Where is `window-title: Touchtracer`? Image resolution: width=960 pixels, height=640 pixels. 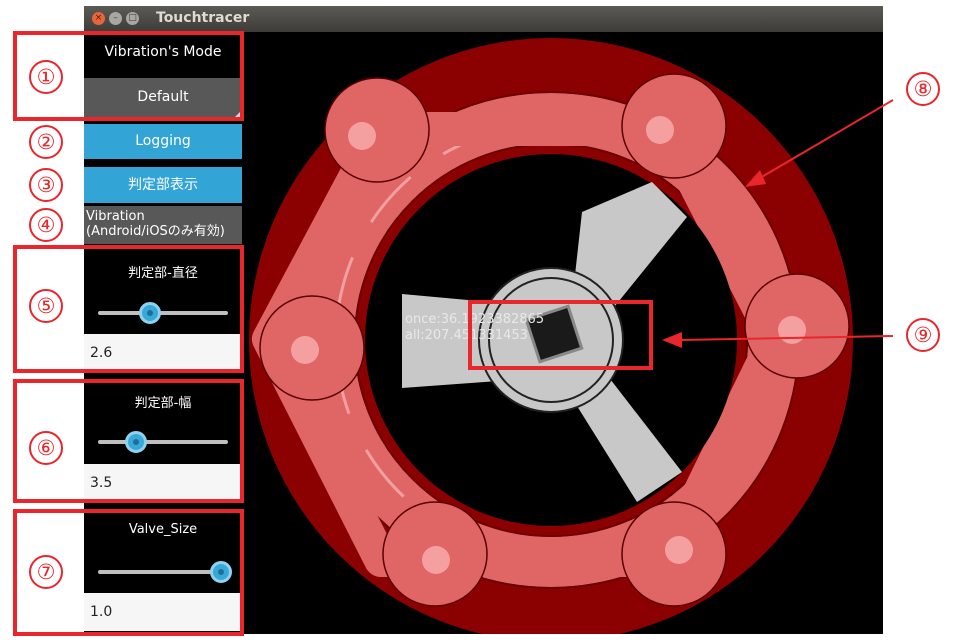
window-title: Touchtracer is located at coordinates (203, 18).